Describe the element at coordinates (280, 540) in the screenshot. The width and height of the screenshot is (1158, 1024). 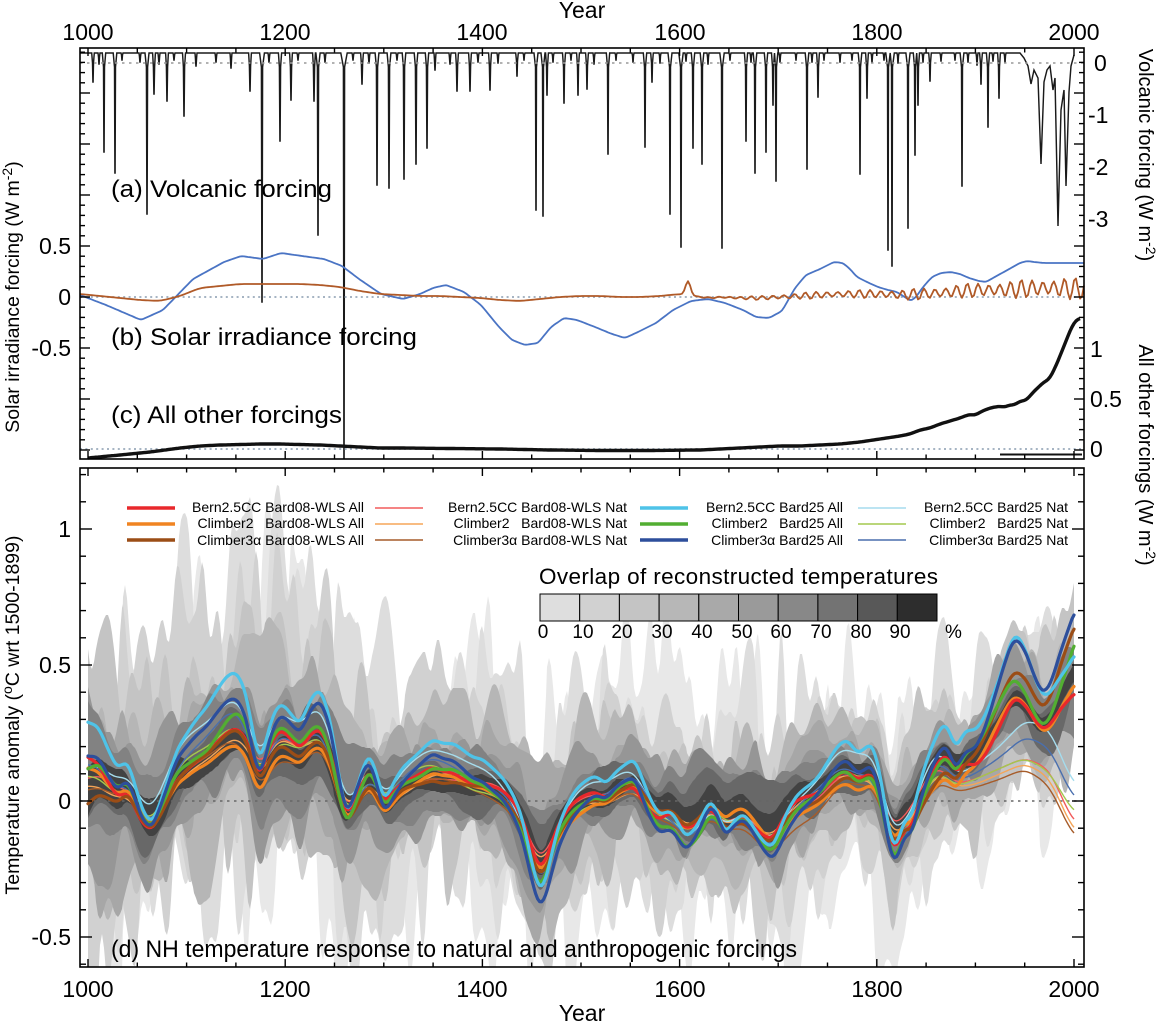
I see `svg-text: Climber3α Bard08-WLS All` at that location.